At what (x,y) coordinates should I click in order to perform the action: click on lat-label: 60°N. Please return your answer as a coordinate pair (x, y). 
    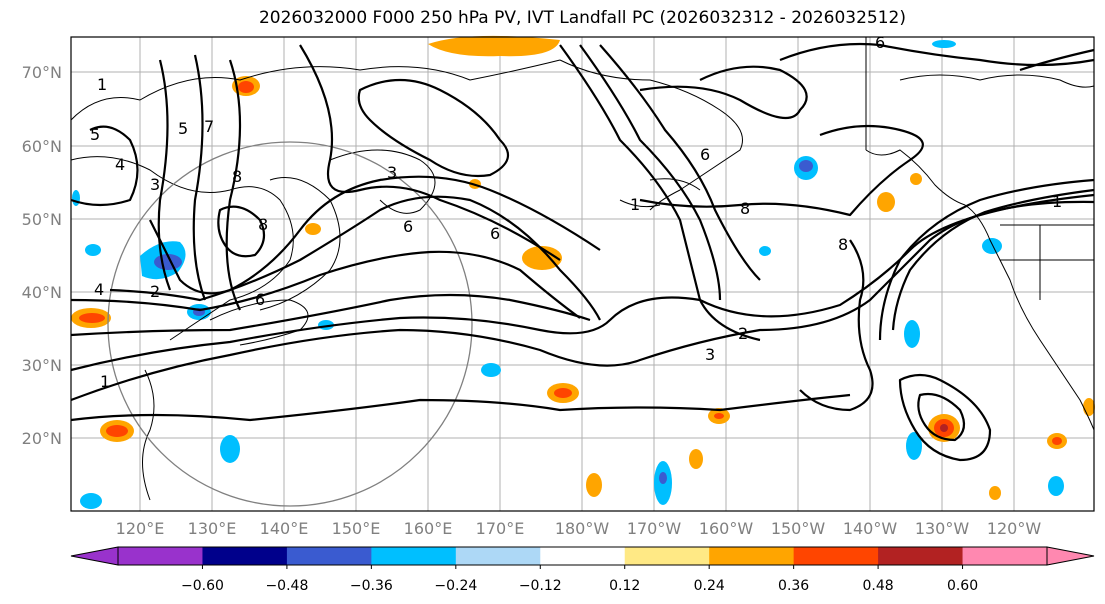
    Looking at the image, I should click on (42, 146).